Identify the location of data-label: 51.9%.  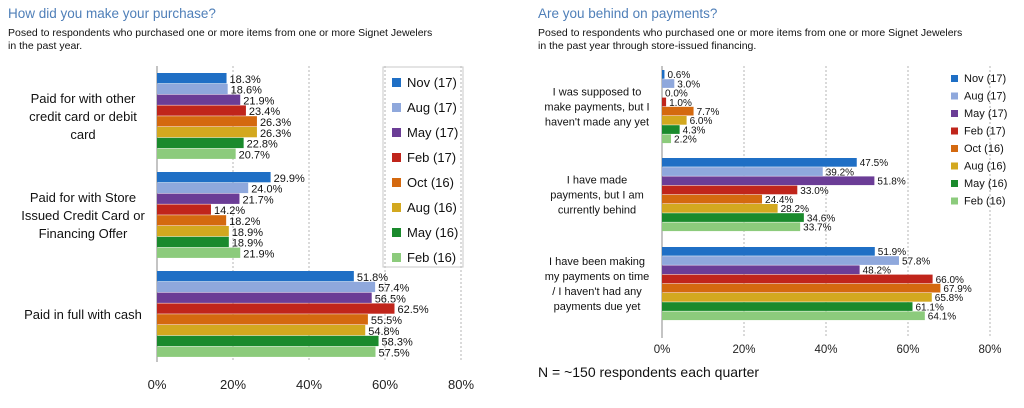
(892, 252).